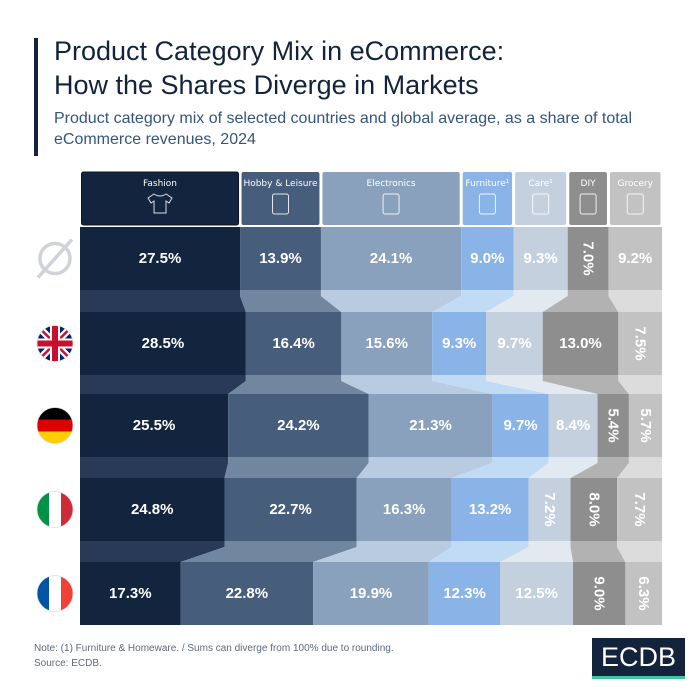 This screenshot has width=700, height=700. I want to click on germany-flag-icon, so click(55, 425).